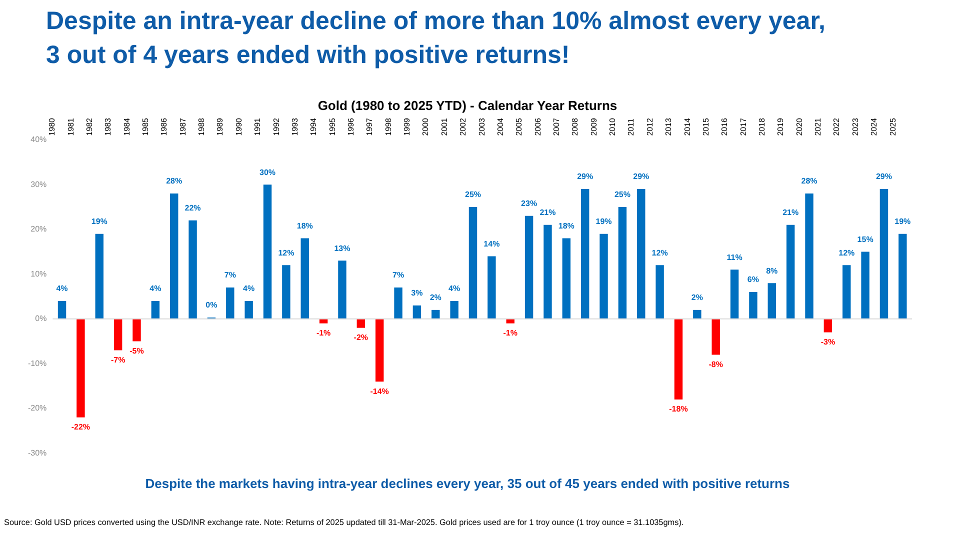  Describe the element at coordinates (388, 126) in the screenshot. I see `x-tick-label: 1998` at that location.